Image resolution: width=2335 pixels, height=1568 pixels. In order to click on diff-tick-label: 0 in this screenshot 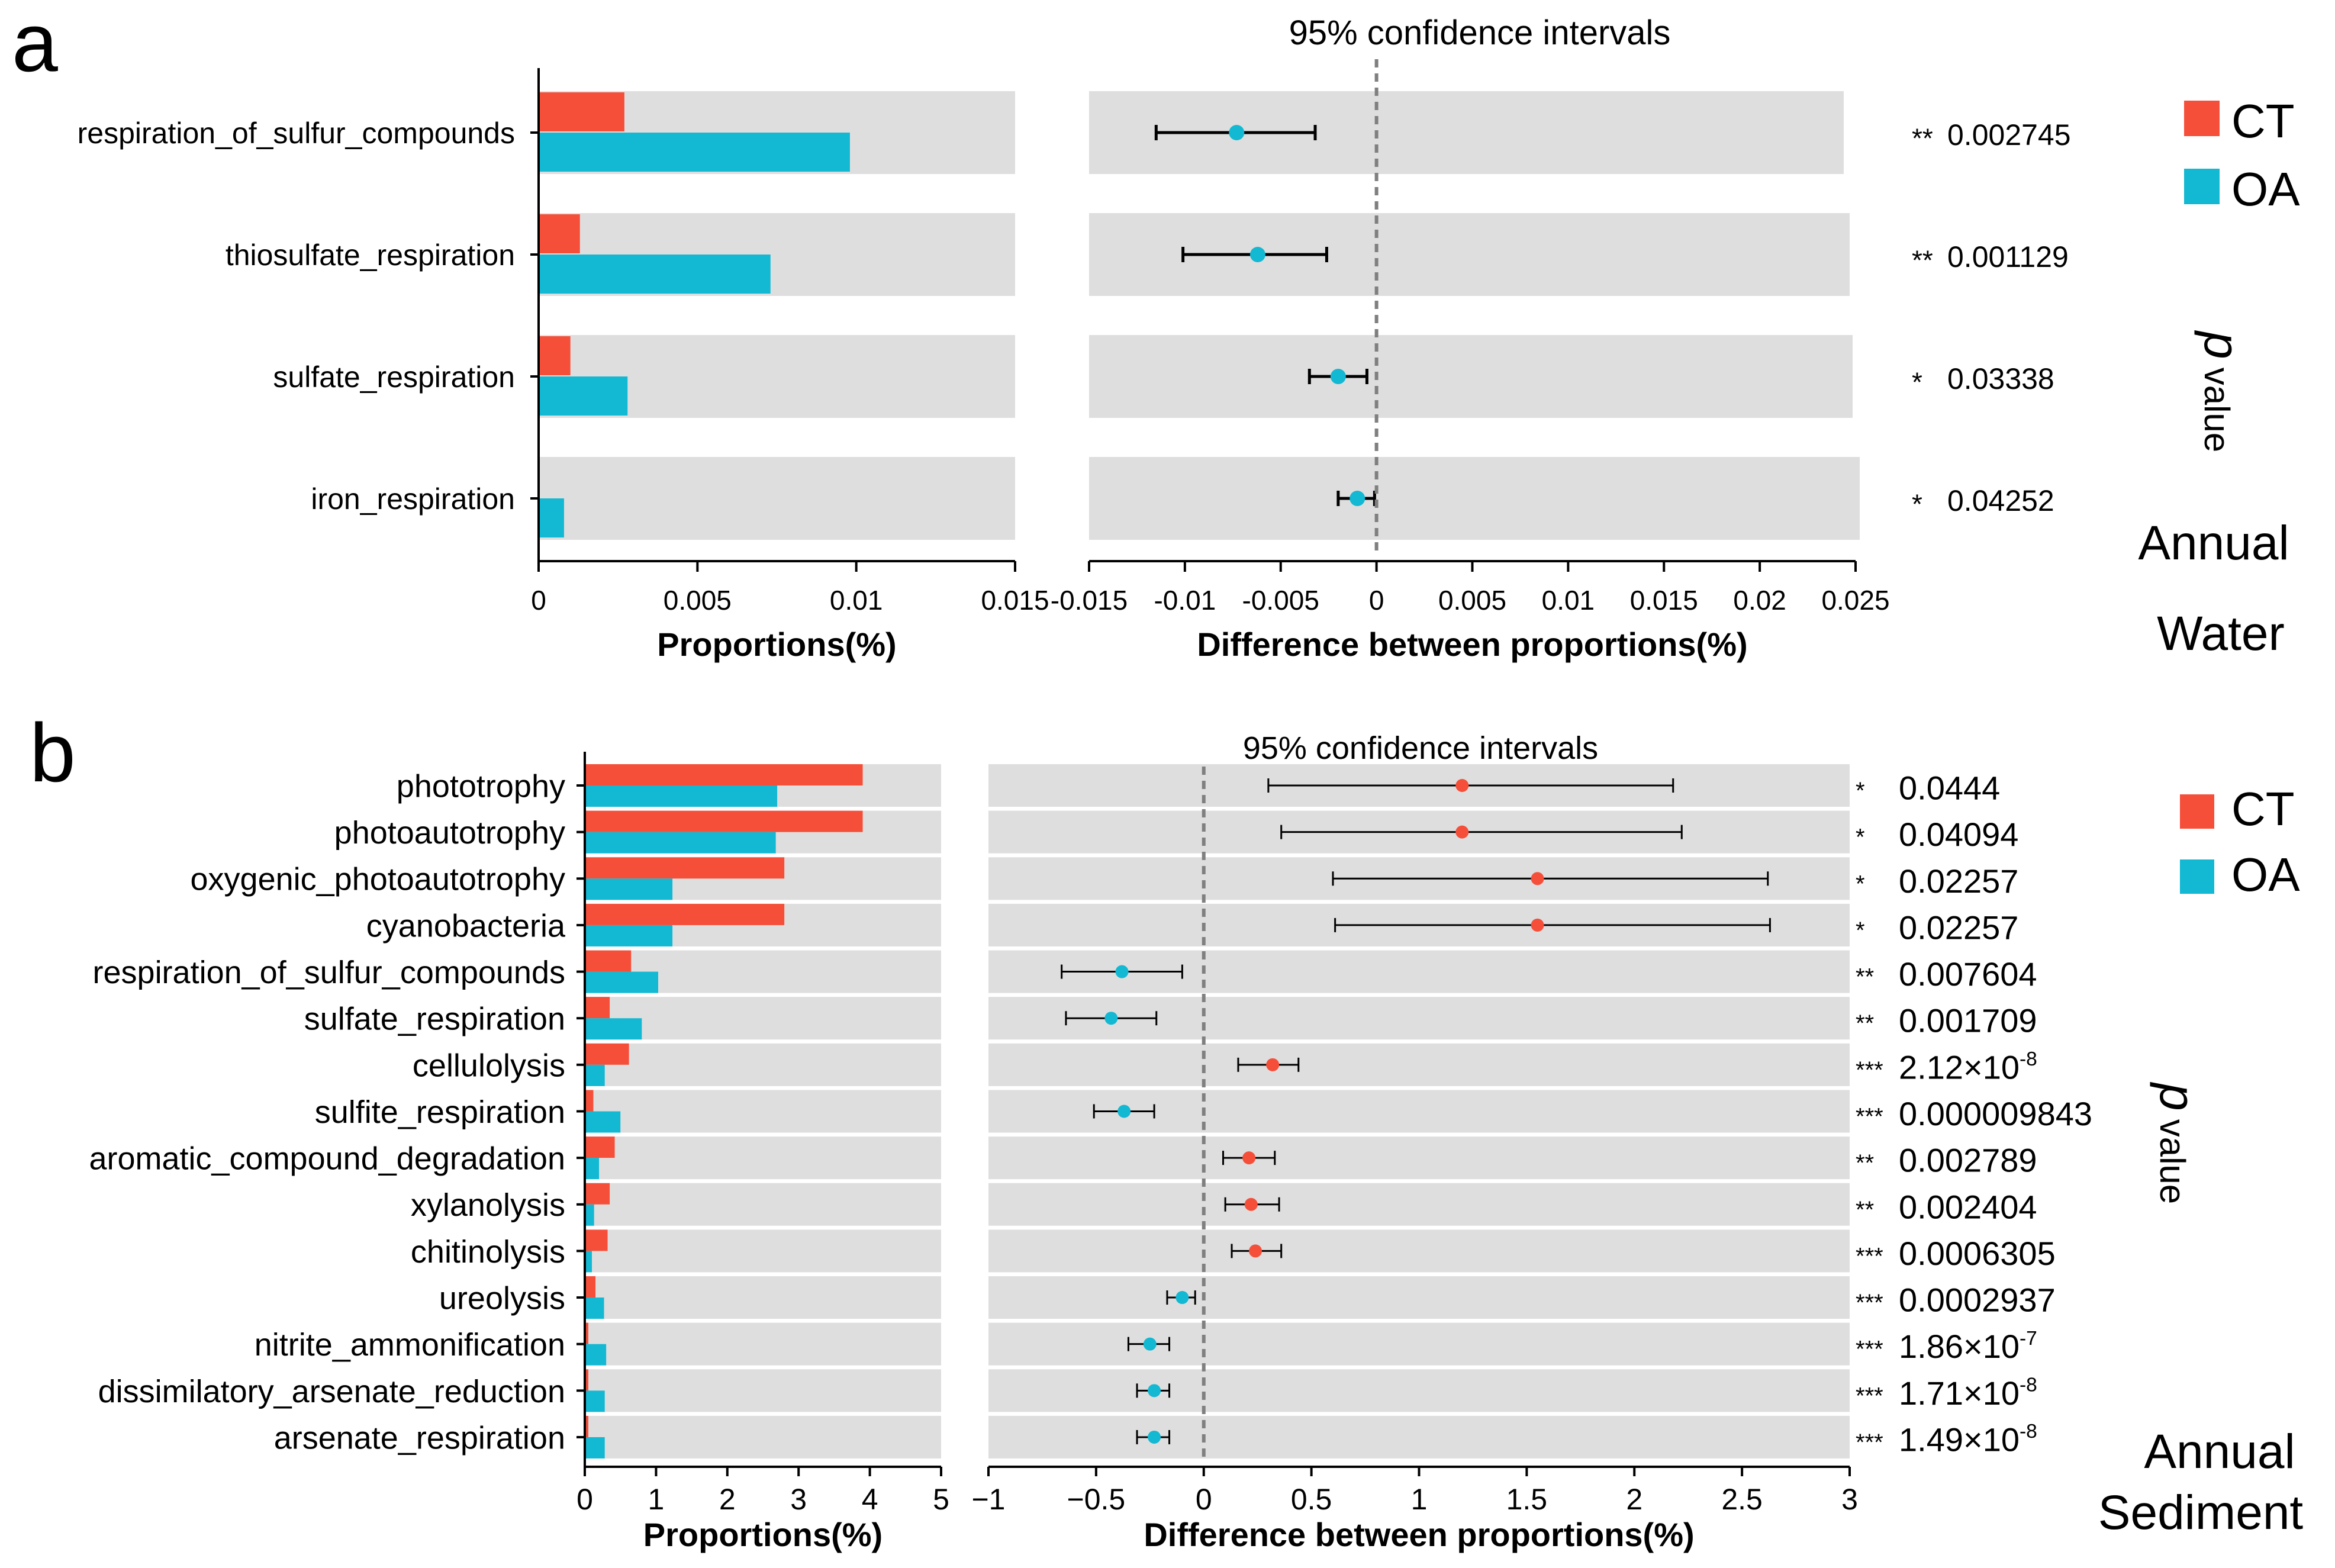, I will do `click(1377, 600)`.